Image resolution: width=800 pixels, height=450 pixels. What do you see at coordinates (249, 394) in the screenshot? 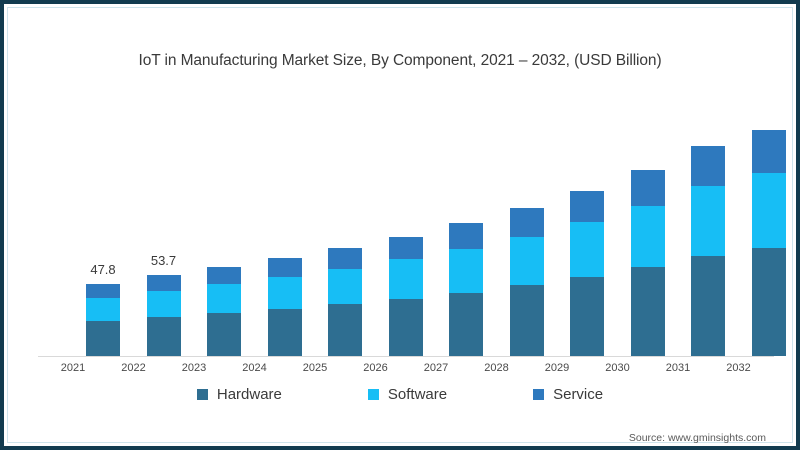
I see `legend-item-label: Hardware` at bounding box center [249, 394].